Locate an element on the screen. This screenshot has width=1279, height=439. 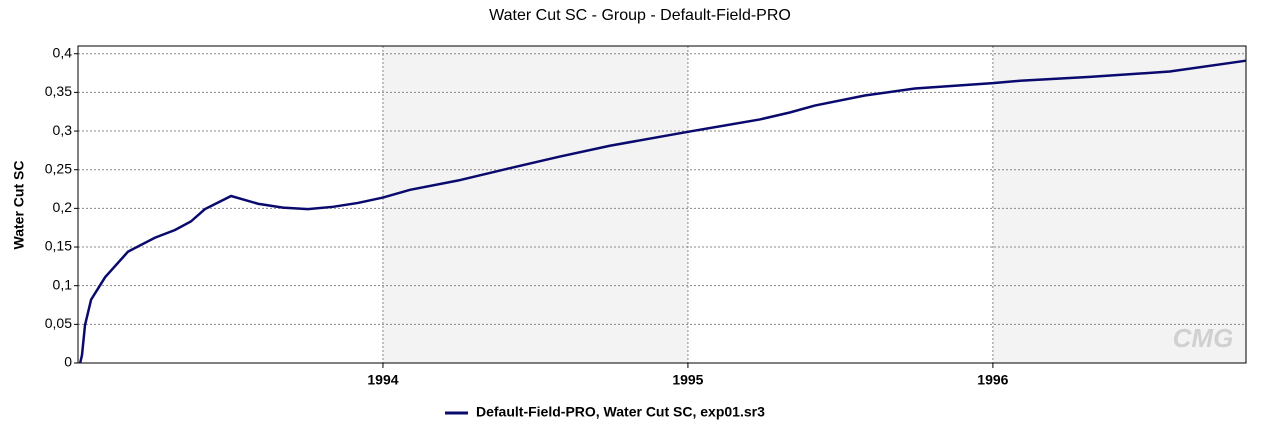
x-tick-label: 1994 is located at coordinates (382, 380).